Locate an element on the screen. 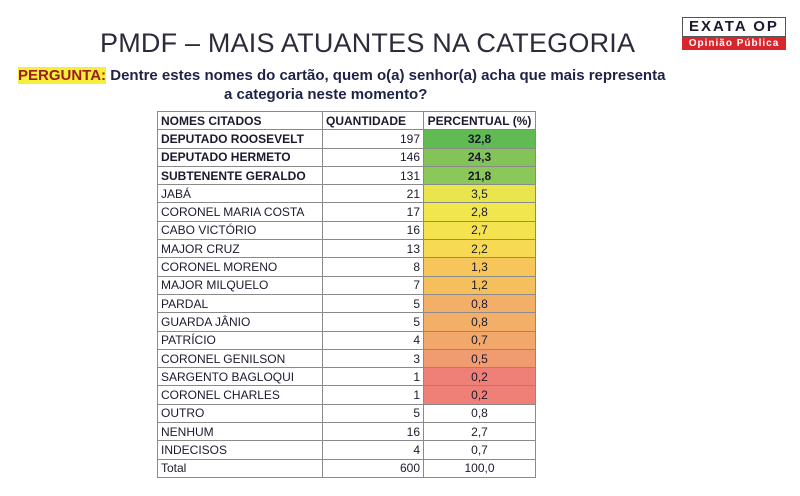  title: PMDF – MAIS ATUANTES NA CATEGORIA is located at coordinates (368, 43).